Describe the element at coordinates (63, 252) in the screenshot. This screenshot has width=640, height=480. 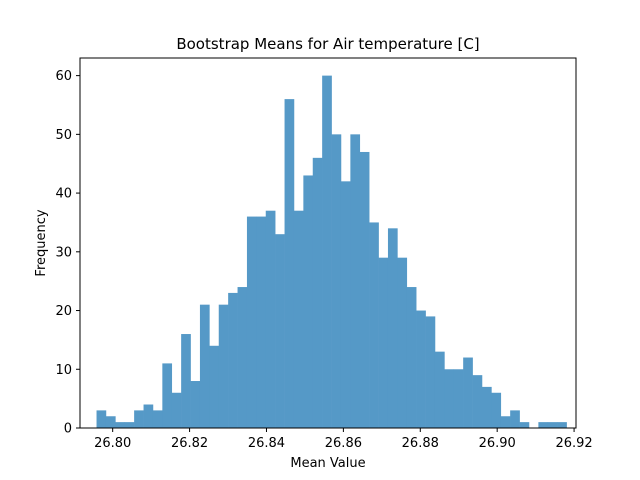
I see `y-tick-label: 30` at that location.